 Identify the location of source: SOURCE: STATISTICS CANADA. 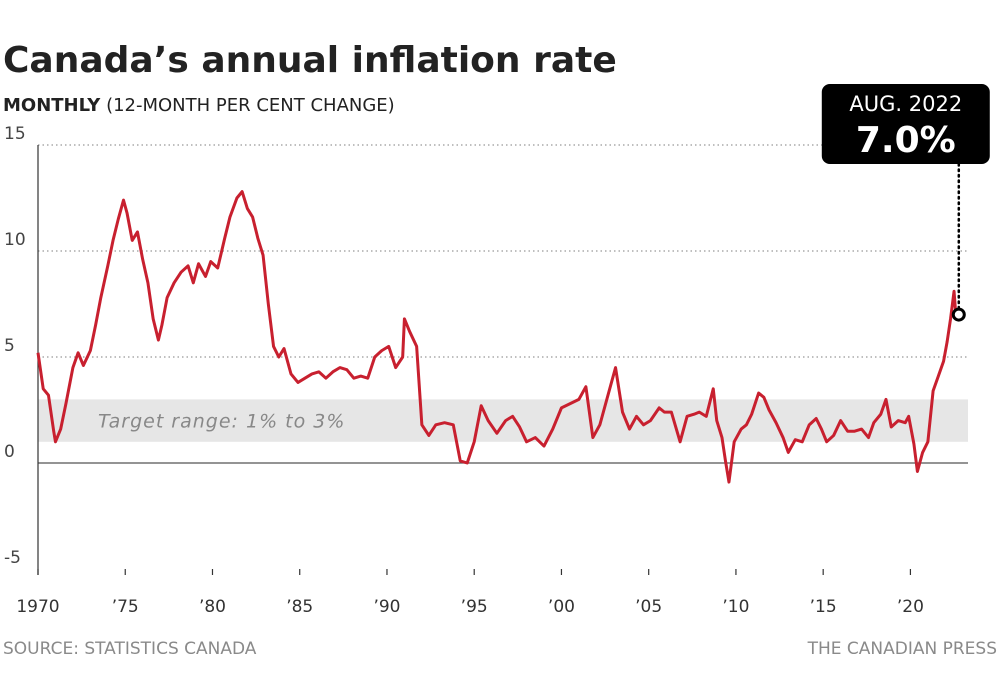
(130, 649).